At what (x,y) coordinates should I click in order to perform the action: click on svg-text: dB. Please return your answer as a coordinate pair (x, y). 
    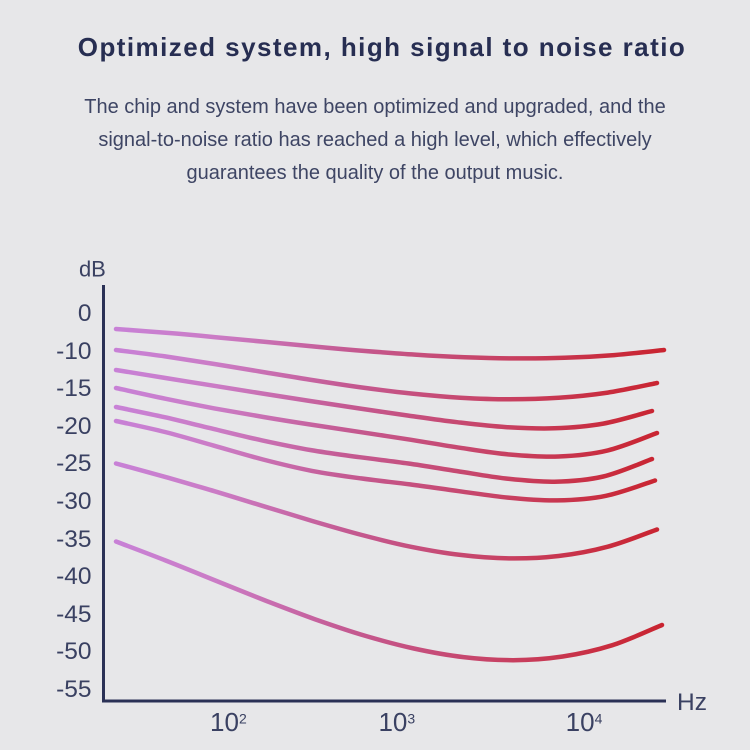
    Looking at the image, I should click on (92, 269).